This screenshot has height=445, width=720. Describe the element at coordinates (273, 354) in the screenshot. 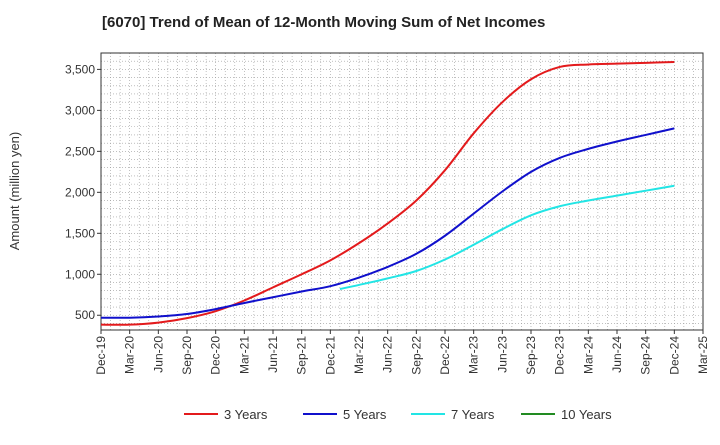

I see `x-tick-label: Jun-21` at that location.